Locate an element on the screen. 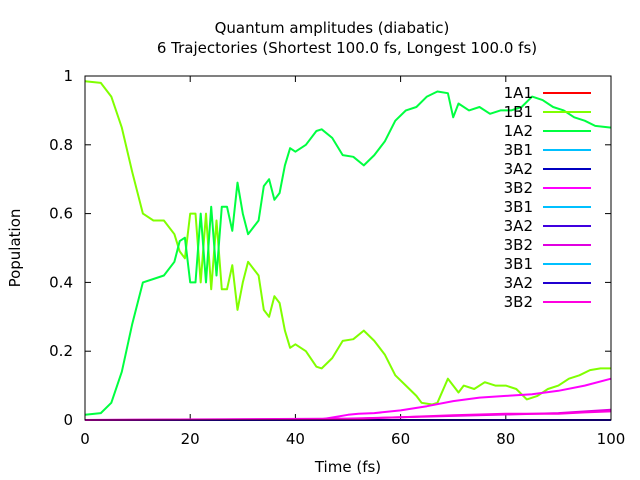 The height and width of the screenshot is (480, 640). legend-label: 1A1 is located at coordinates (518, 93).